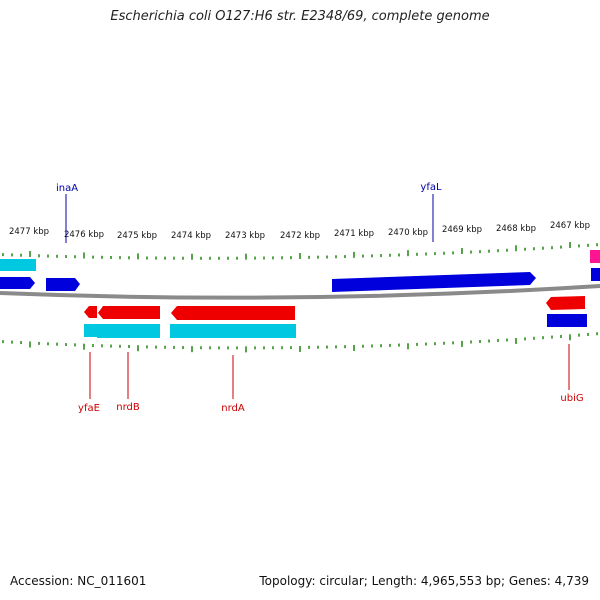 The image size is (600, 600). What do you see at coordinates (245, 236) in the screenshot?
I see `scale-label: 2473 kbp` at bounding box center [245, 236].